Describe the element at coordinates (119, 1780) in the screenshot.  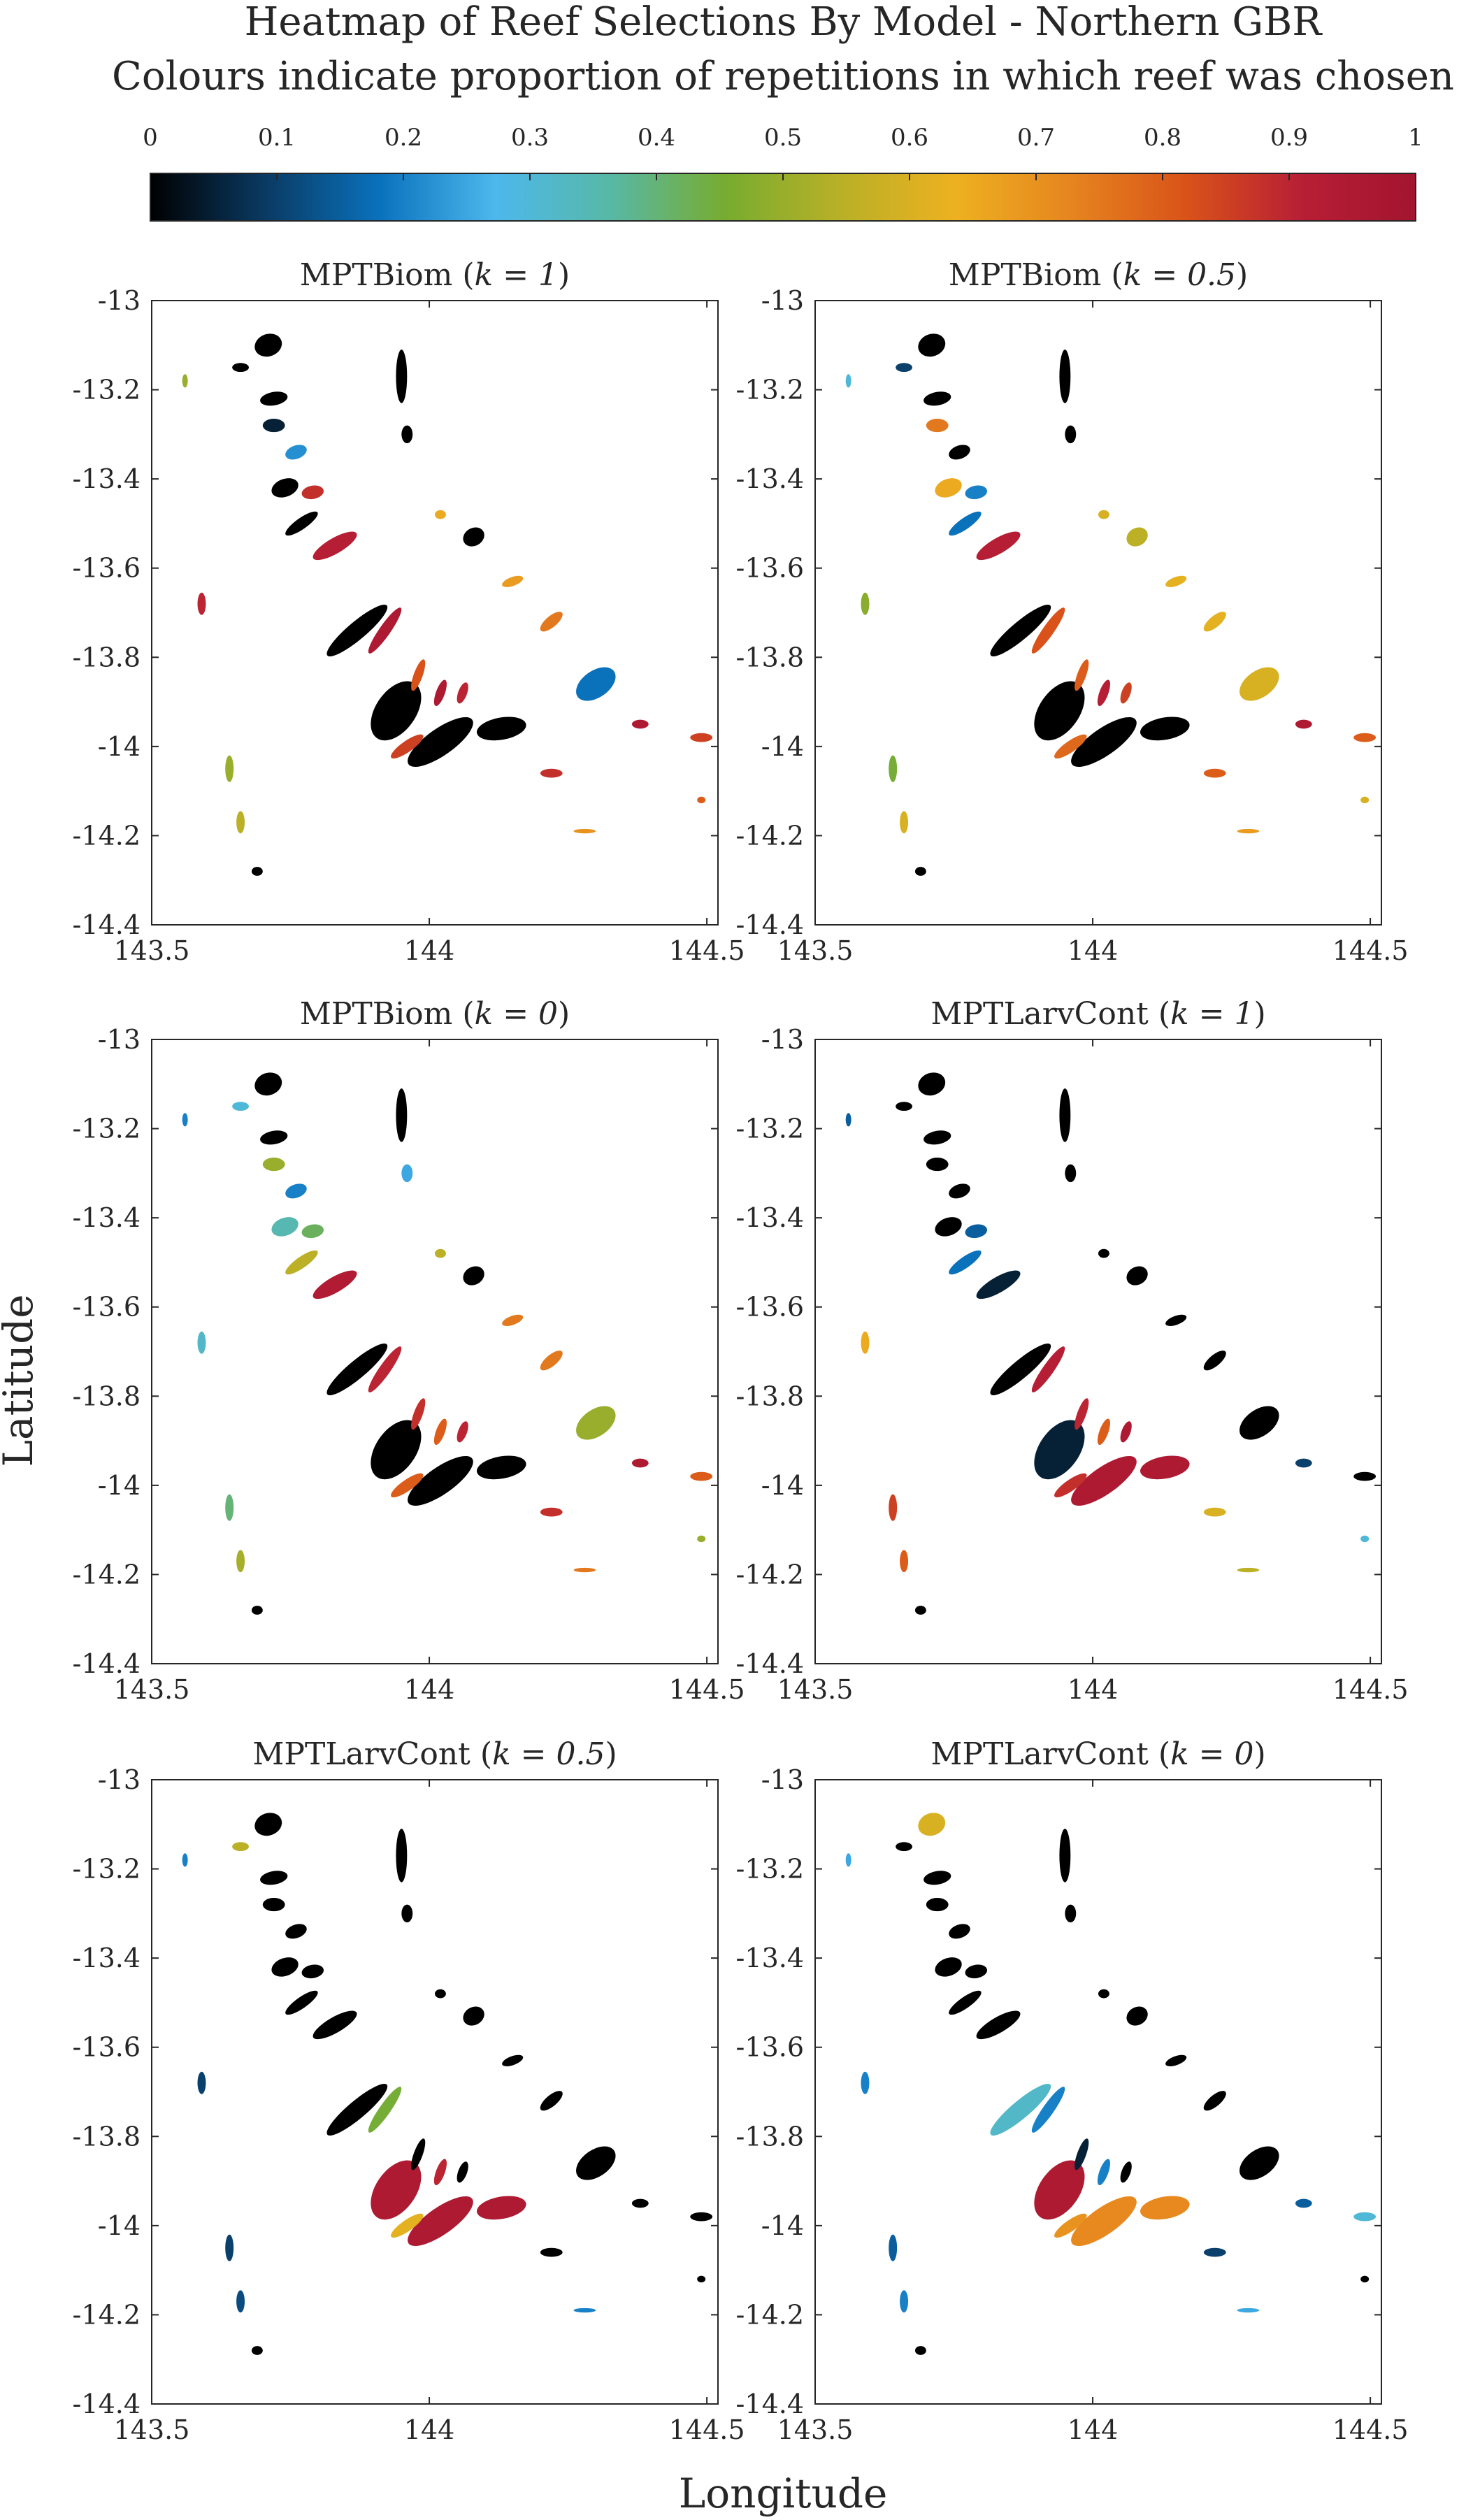
I see `y-tick-label: -13` at that location.